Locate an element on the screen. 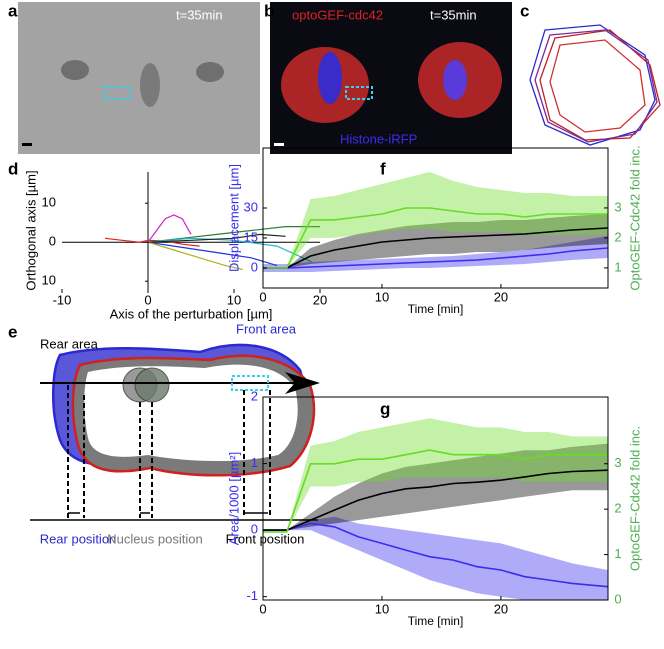  panel-label: e is located at coordinates (12, 331).